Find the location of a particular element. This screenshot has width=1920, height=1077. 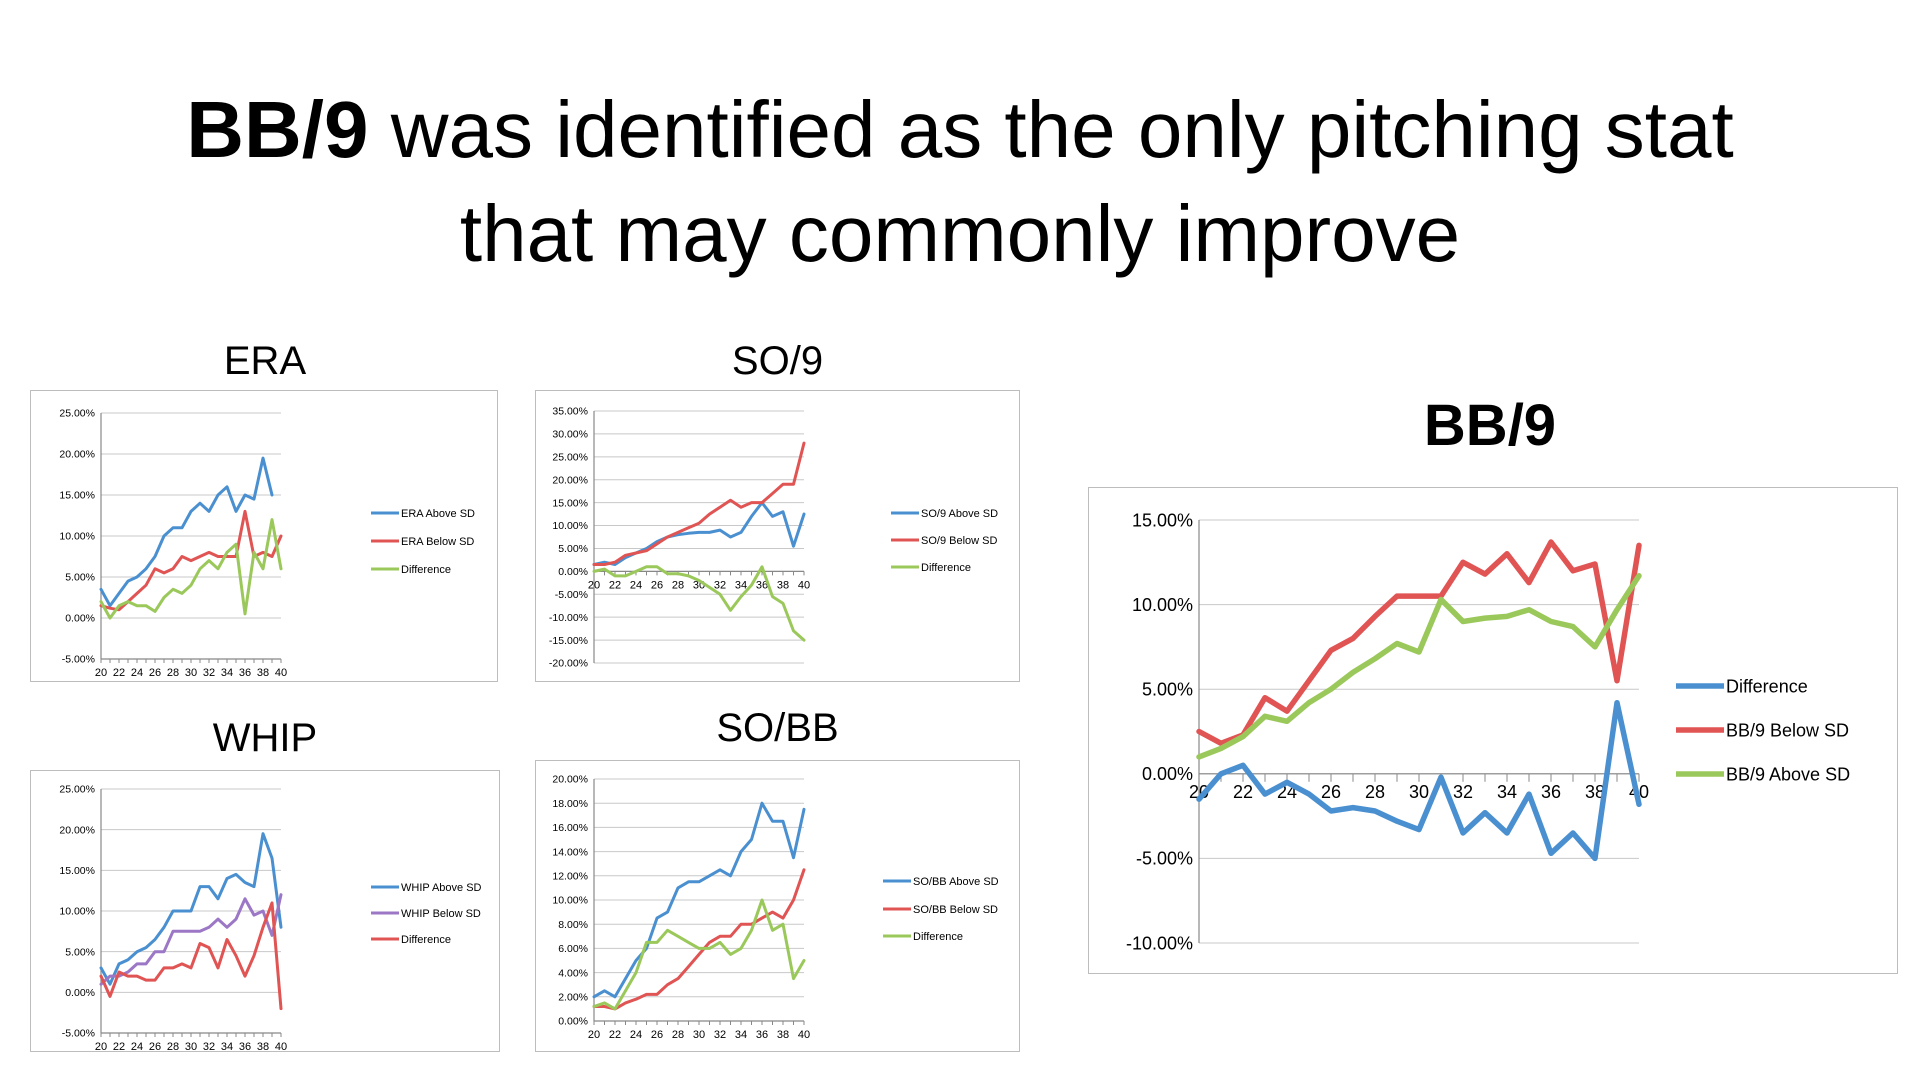

legend-item: SO/BB Below SD is located at coordinates (940, 910).